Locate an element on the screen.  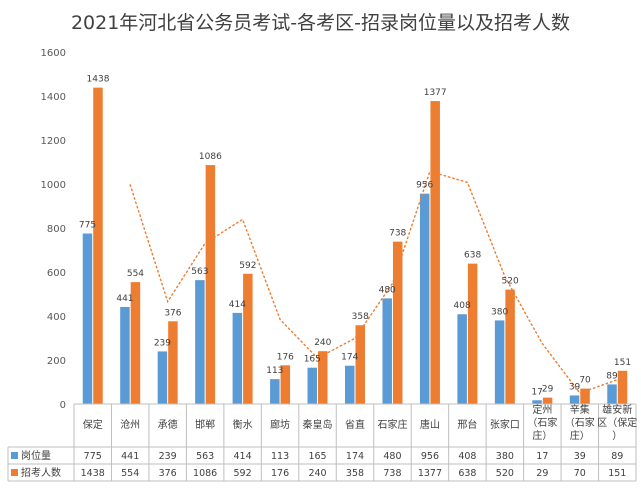
y-tick-label: 1000 is located at coordinates (53, 185).